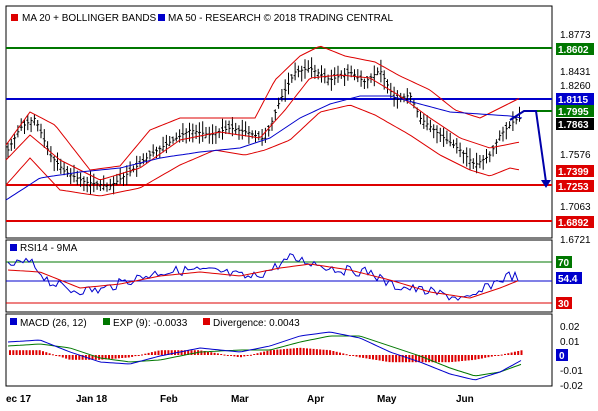  Describe the element at coordinates (575, 222) in the screenshot. I see `support-3-tag` at that location.